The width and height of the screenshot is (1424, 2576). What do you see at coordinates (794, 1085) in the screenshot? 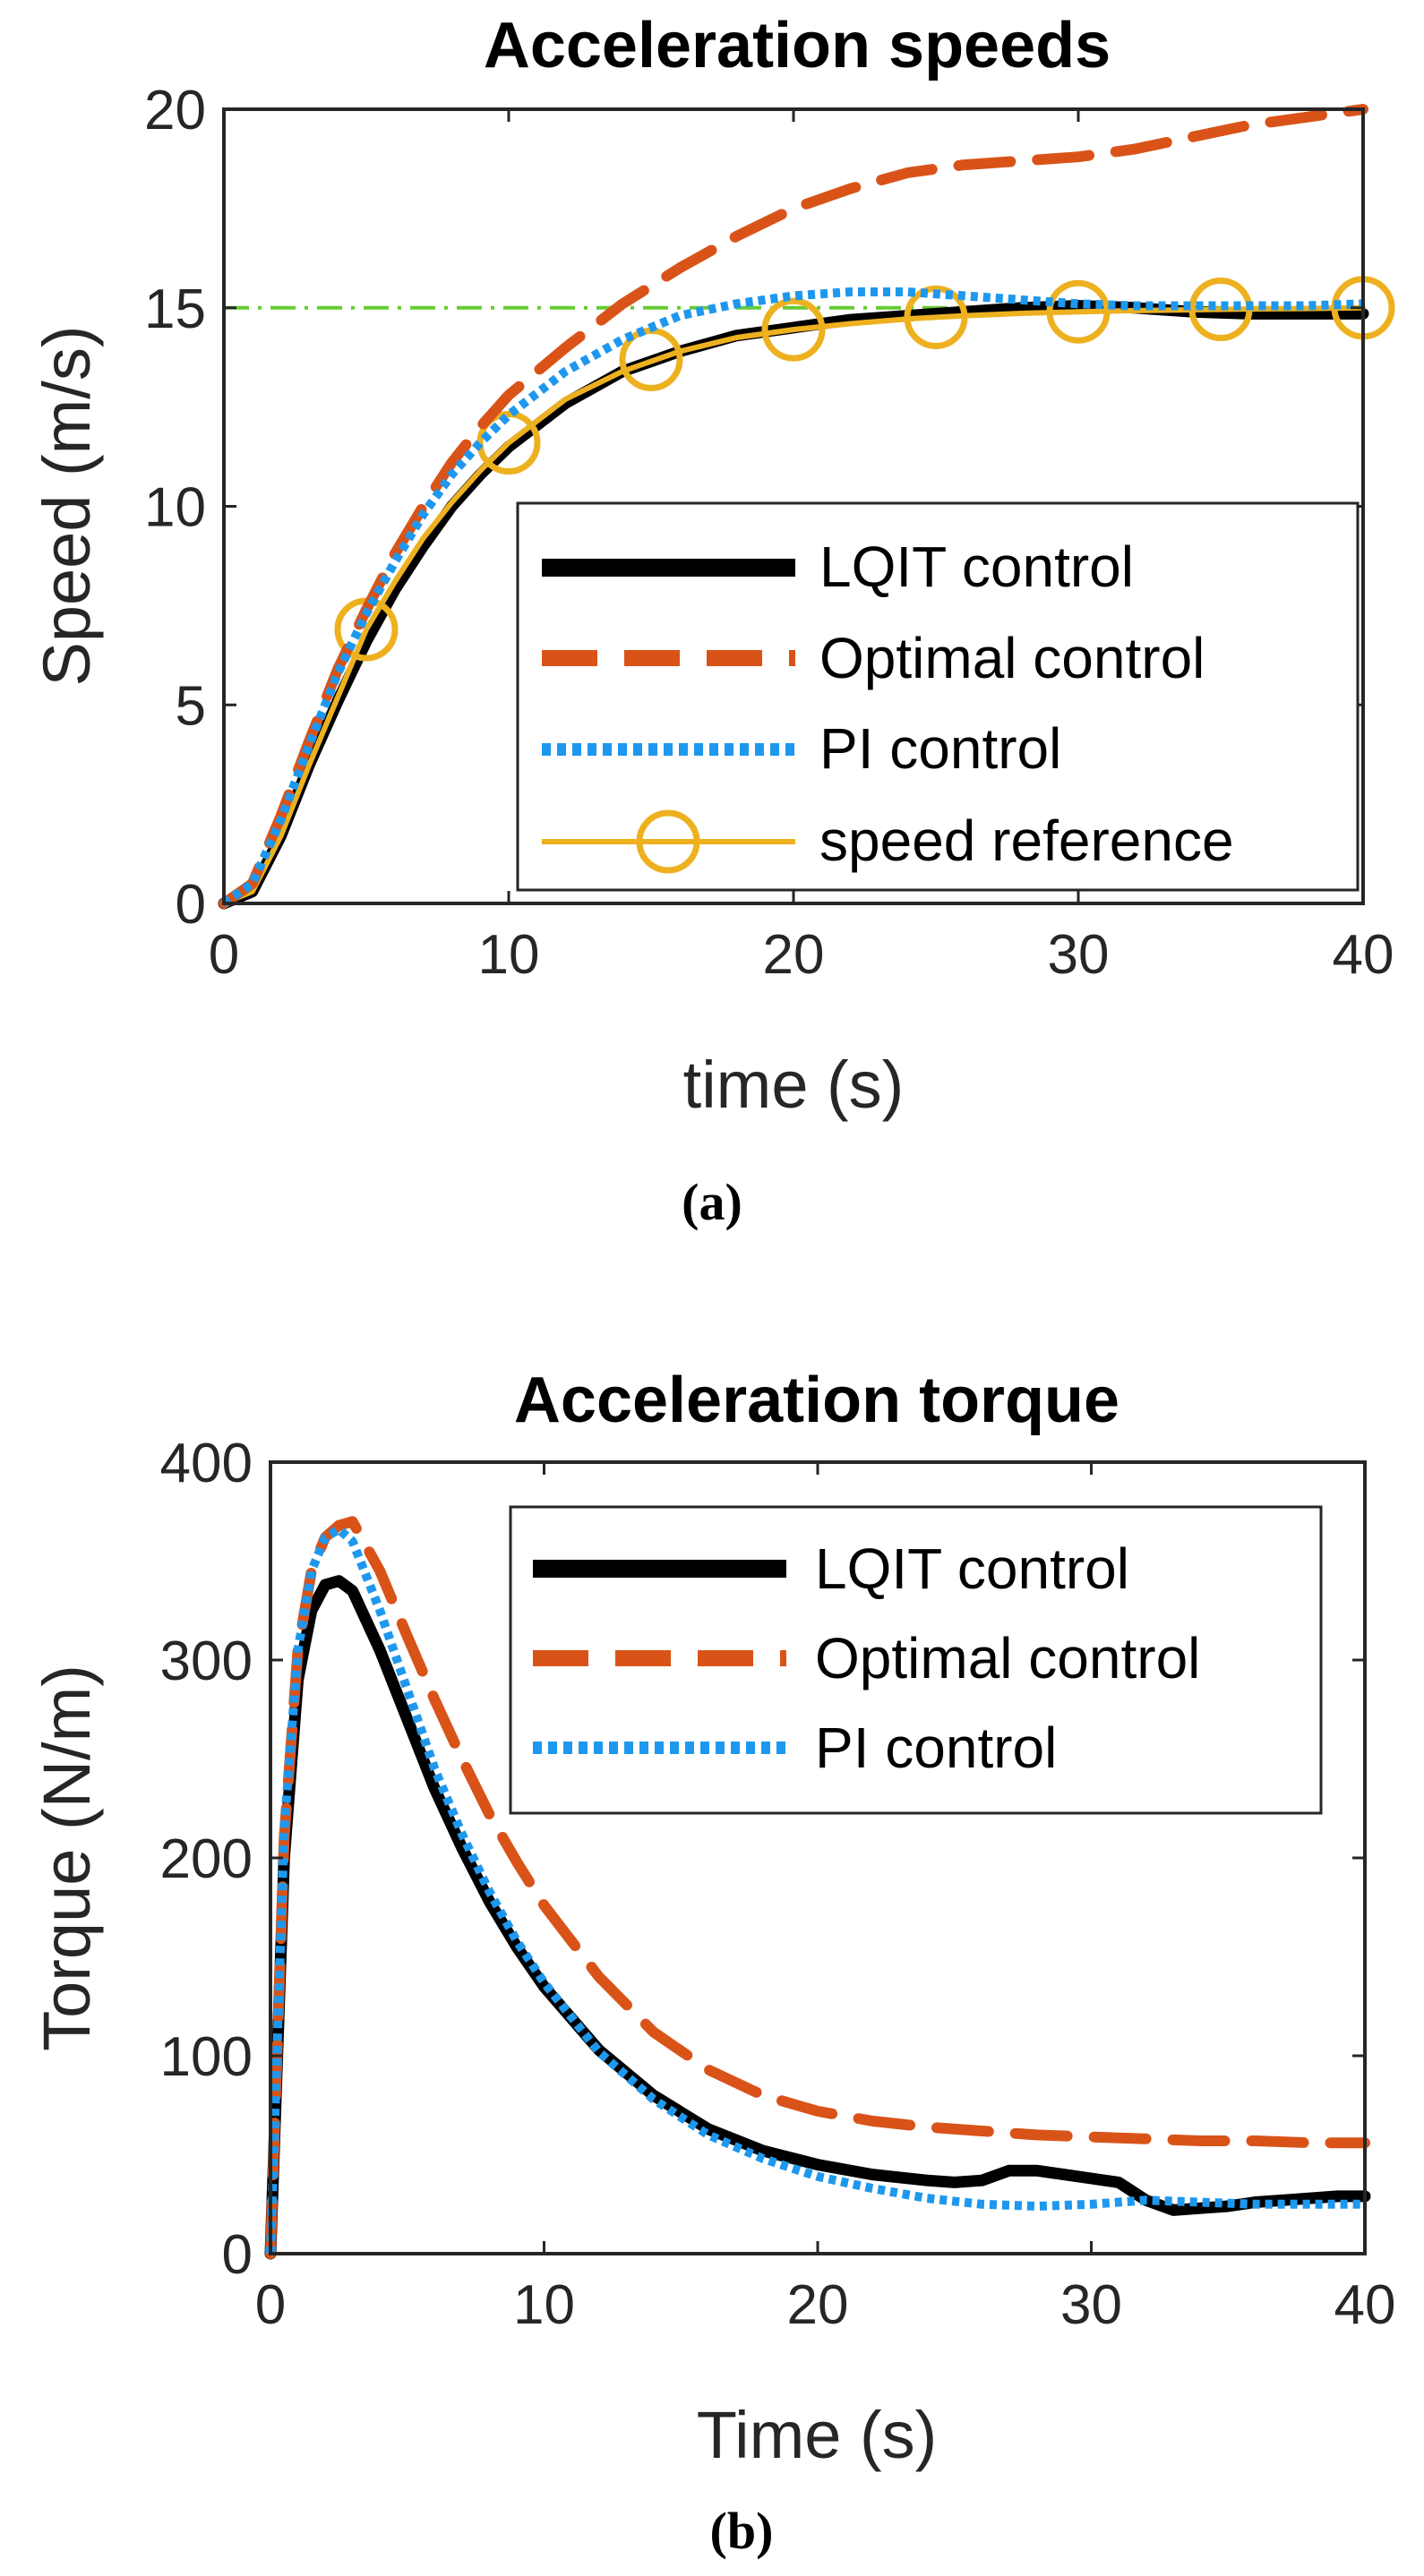
I see `x-axis-label: time (s)` at bounding box center [794, 1085].